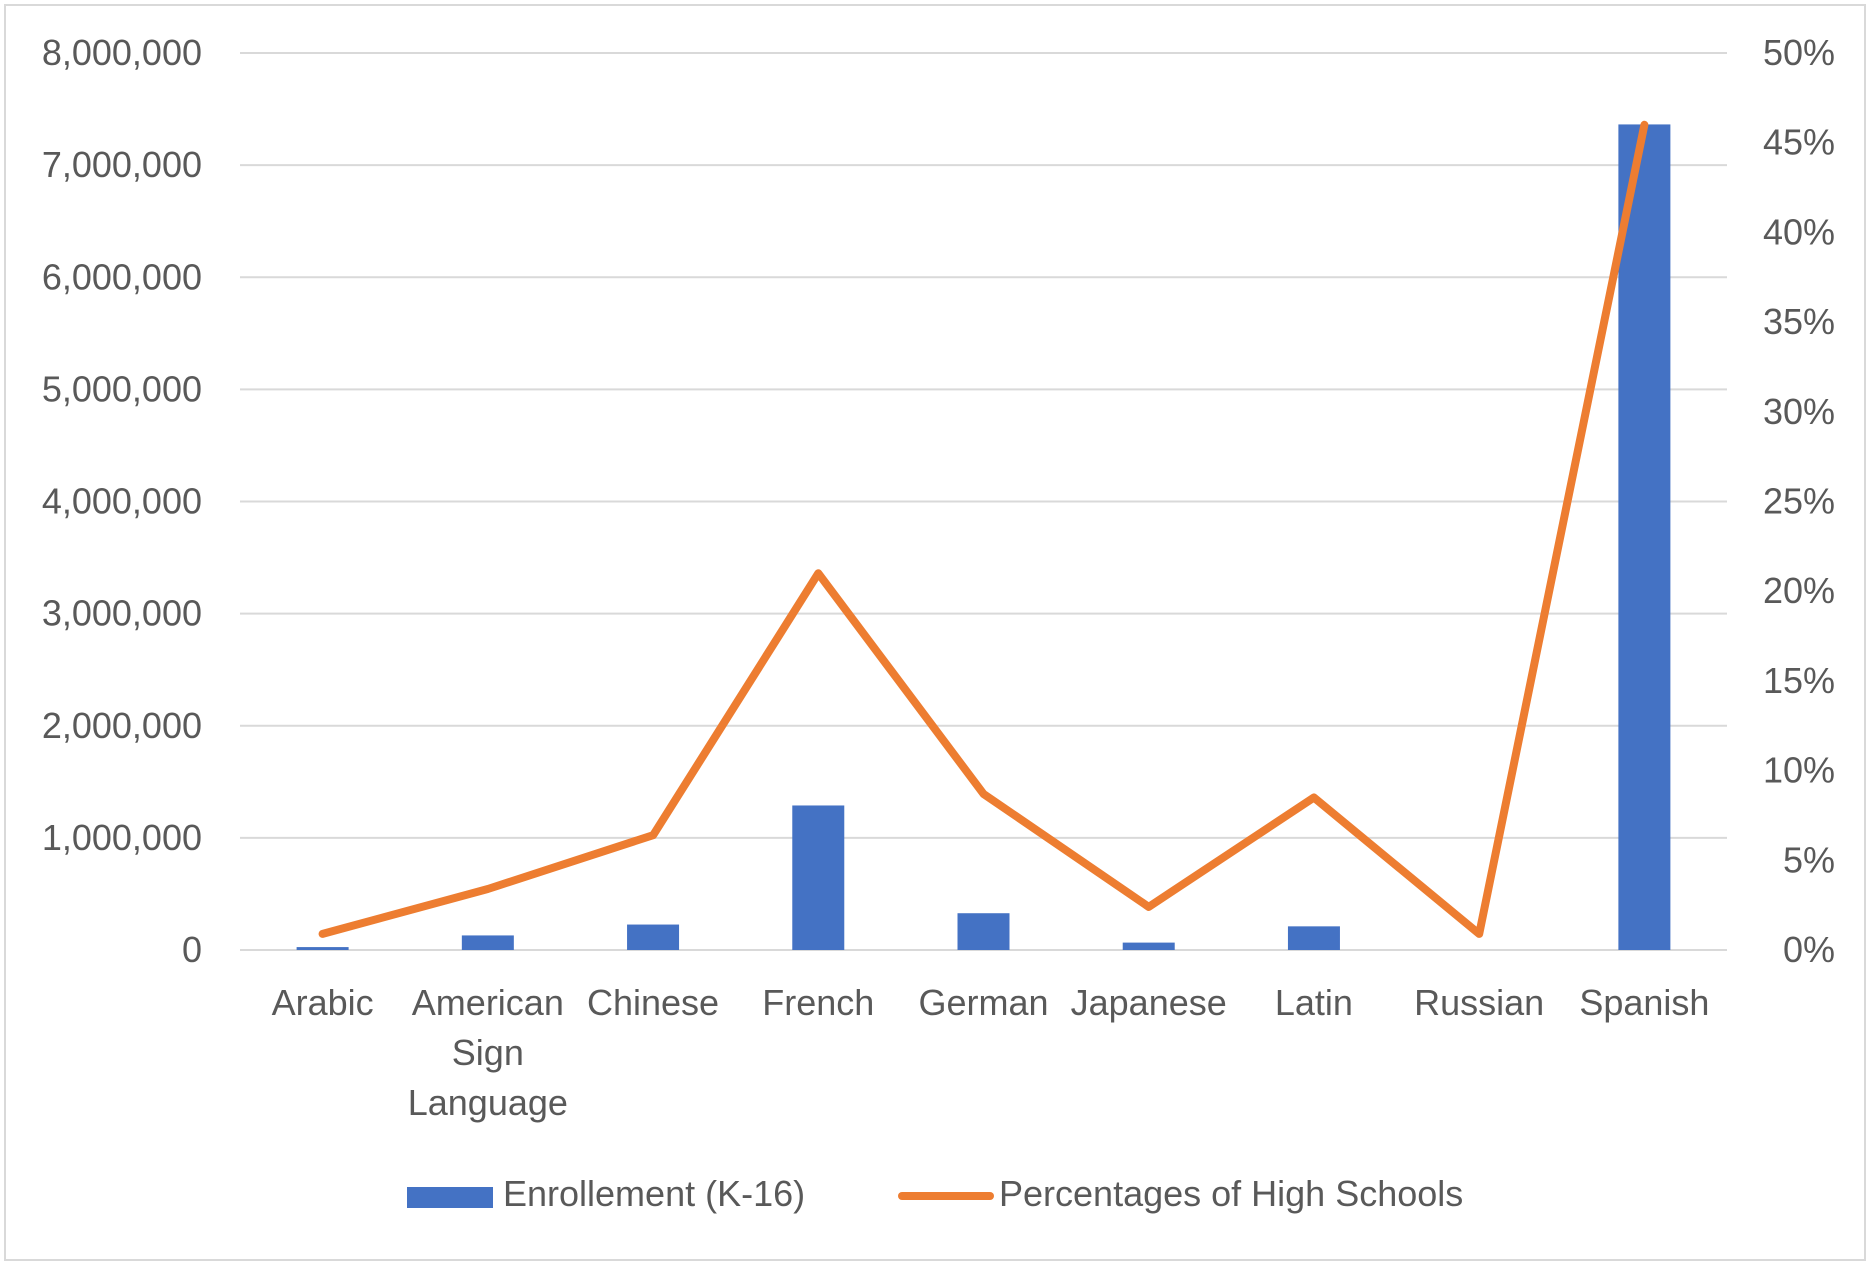 Image resolution: width=1870 pixels, height=1265 pixels. Describe the element at coordinates (1799, 590) in the screenshot. I see `right-axis-tick-label: 20%` at that location.